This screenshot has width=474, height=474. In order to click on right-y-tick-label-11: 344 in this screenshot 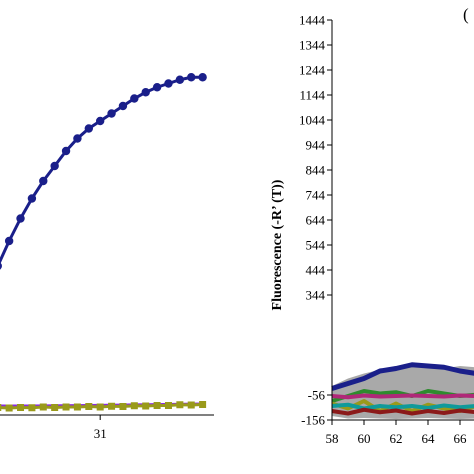, I will do `click(316, 295)`.